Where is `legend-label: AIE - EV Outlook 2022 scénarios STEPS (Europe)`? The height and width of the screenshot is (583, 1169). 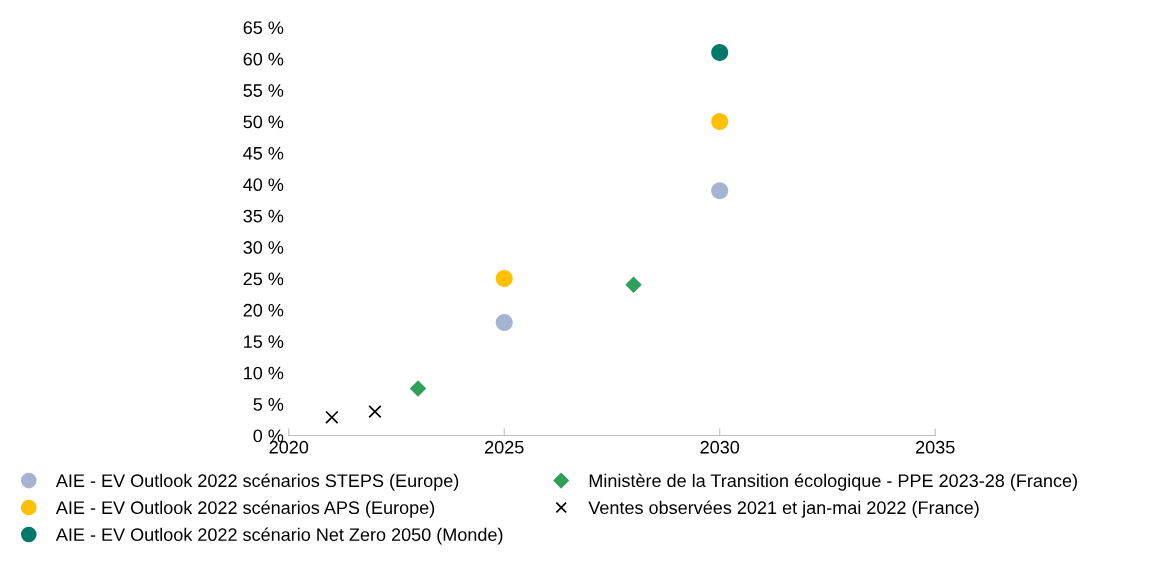 legend-label: AIE - EV Outlook 2022 scénarios STEPS (Europe) is located at coordinates (257, 482).